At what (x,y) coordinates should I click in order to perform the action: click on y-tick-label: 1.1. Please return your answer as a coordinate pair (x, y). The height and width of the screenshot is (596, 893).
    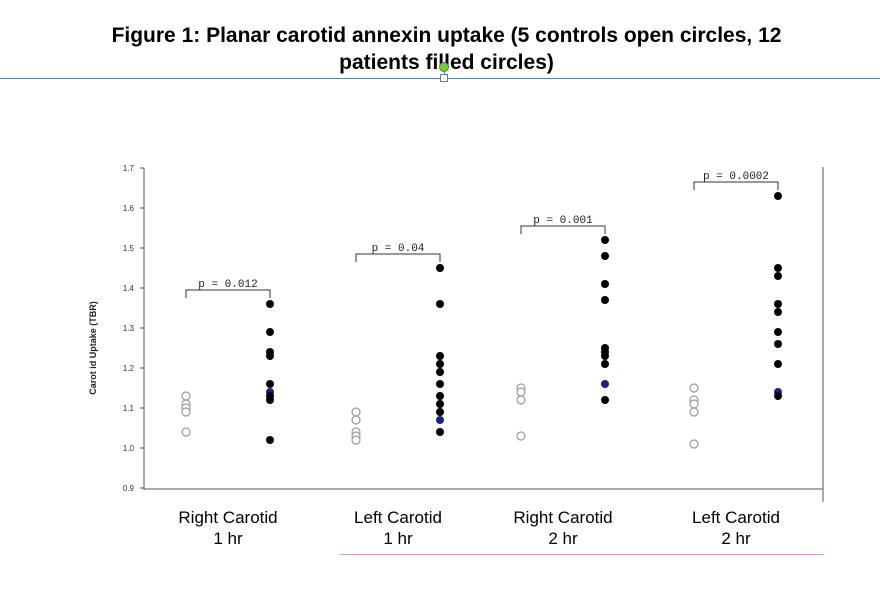
    Looking at the image, I should click on (129, 408).